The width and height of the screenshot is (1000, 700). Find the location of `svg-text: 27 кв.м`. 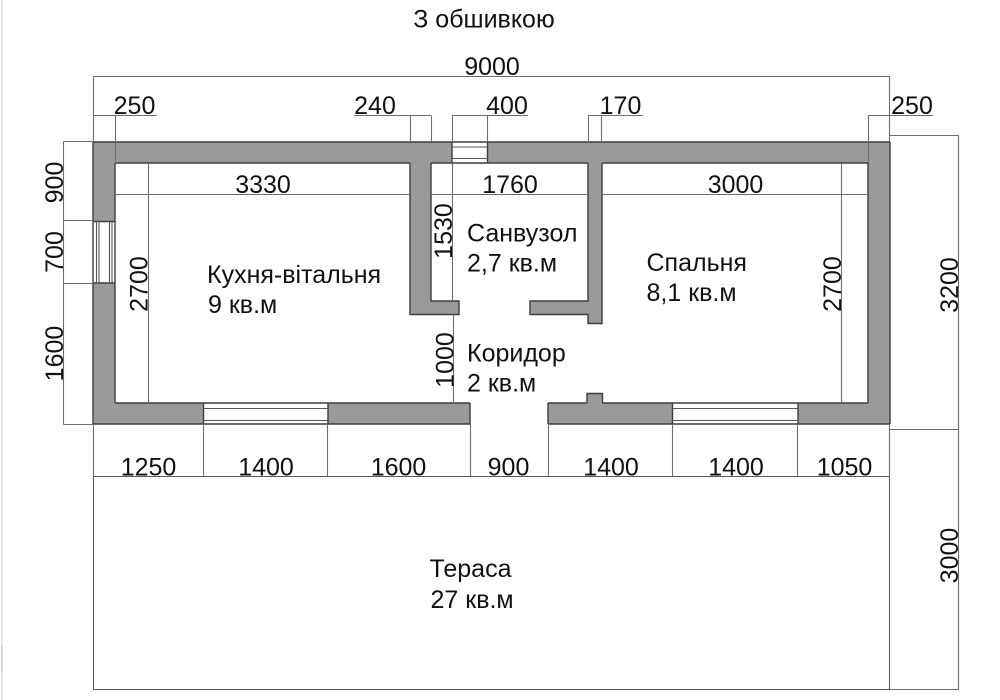

svg-text: 27 кв.м is located at coordinates (472, 600).